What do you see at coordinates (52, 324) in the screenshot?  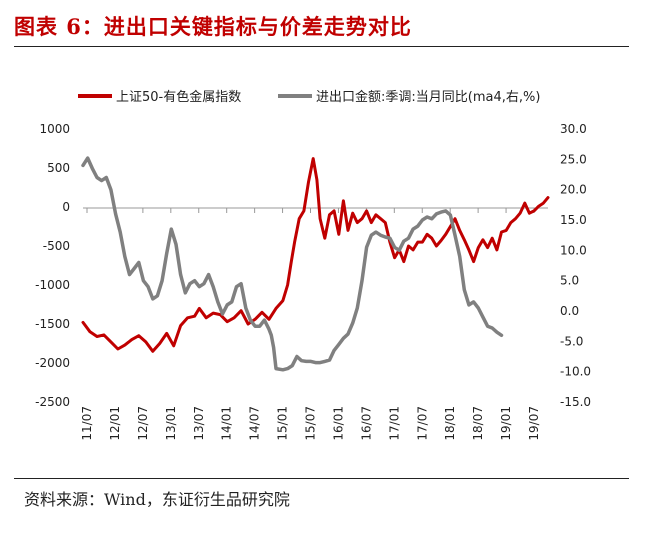 I see `y-left-tick-label: -1500` at bounding box center [52, 324].